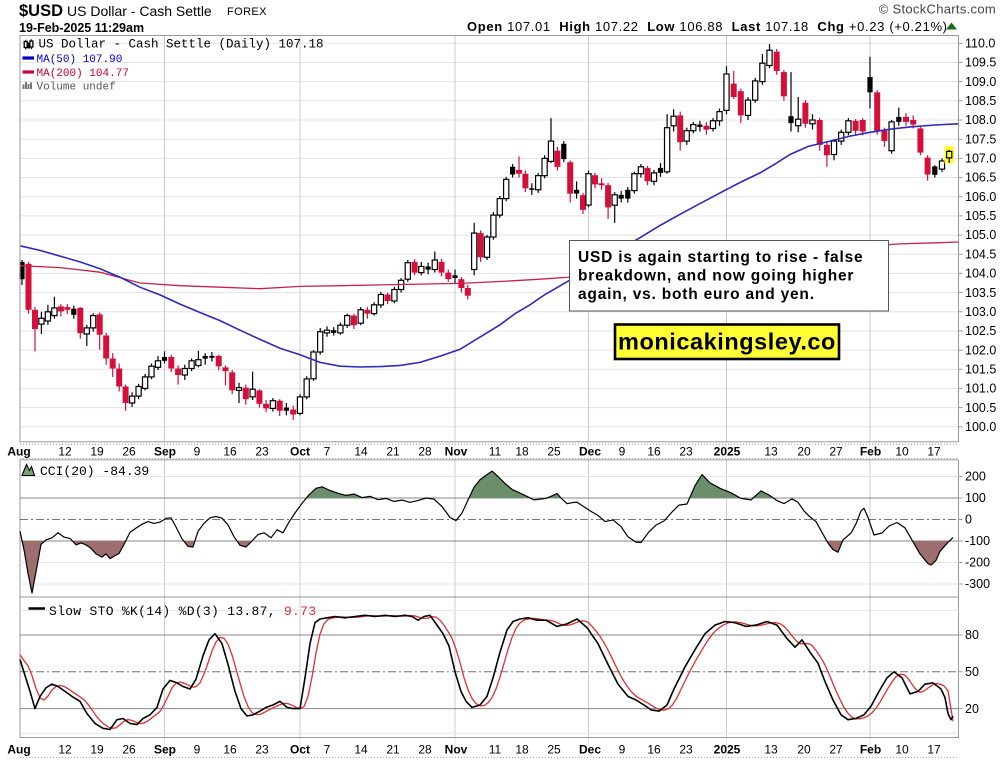 This screenshot has width=1004, height=770. What do you see at coordinates (975, 477) in the screenshot?
I see `svg-text: 200` at bounding box center [975, 477].